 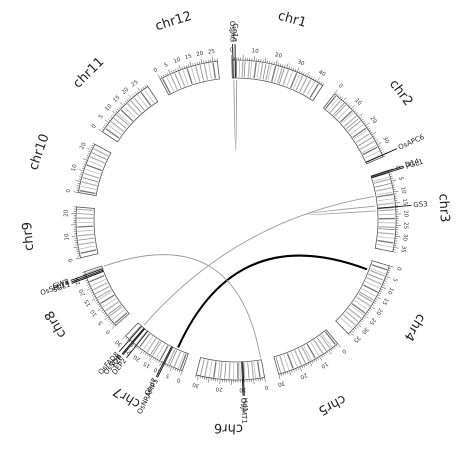 I want to click on tick-label: 15, so click(x=404, y=202).